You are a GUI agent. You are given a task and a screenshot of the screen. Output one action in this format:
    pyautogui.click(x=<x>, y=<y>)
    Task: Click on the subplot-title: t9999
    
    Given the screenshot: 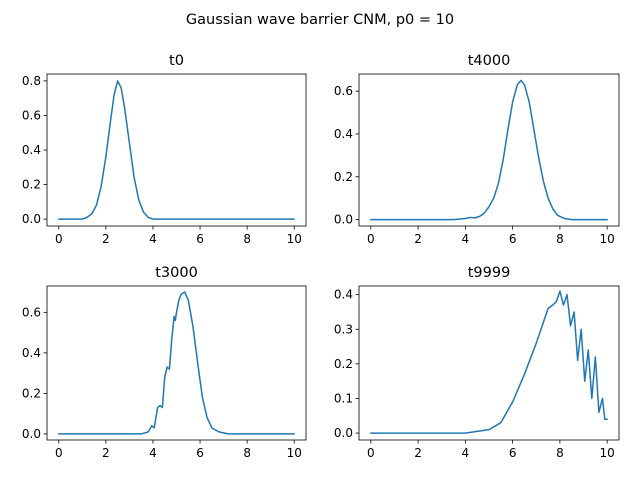 What is the action you would take?
    pyautogui.click(x=489, y=273)
    